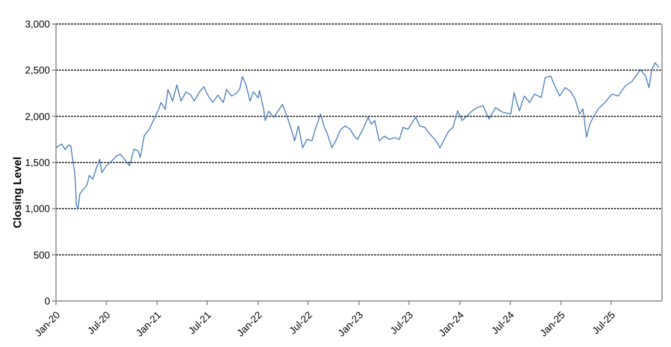 This screenshot has height=347, width=671. Describe the element at coordinates (37, 117) in the screenshot. I see `y-tick-label: 2,000` at that location.